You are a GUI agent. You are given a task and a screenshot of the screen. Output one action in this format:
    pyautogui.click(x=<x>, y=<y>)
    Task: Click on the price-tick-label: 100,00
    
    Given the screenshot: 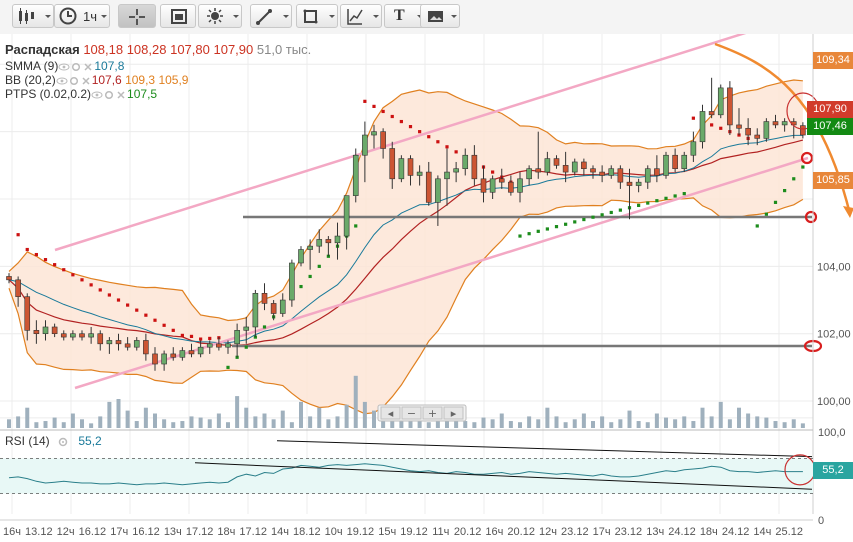 What is the action you would take?
    pyautogui.click(x=834, y=402)
    